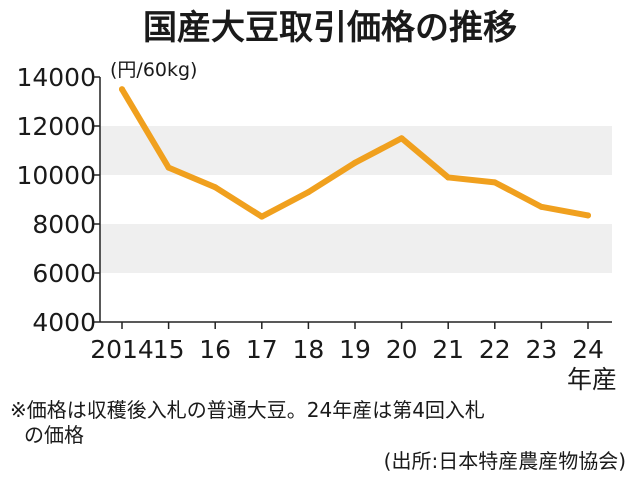  I want to click on y-tick-label: 12000, so click(56, 126).